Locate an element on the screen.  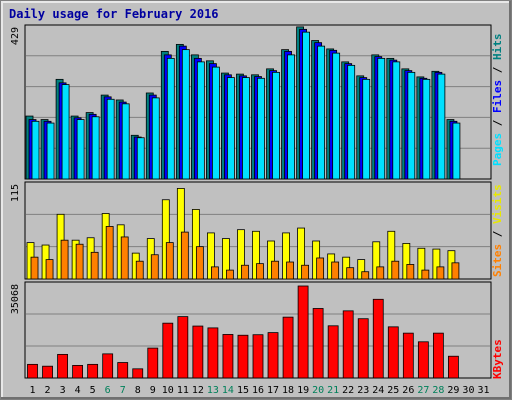
bottom-legend: KBytes is located at coordinates (497, 359).